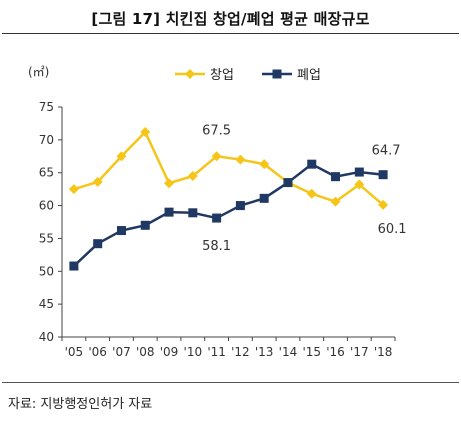 This screenshot has width=461, height=421. Describe the element at coordinates (222, 75) in the screenshot. I see `legend-label: 창업` at that location.